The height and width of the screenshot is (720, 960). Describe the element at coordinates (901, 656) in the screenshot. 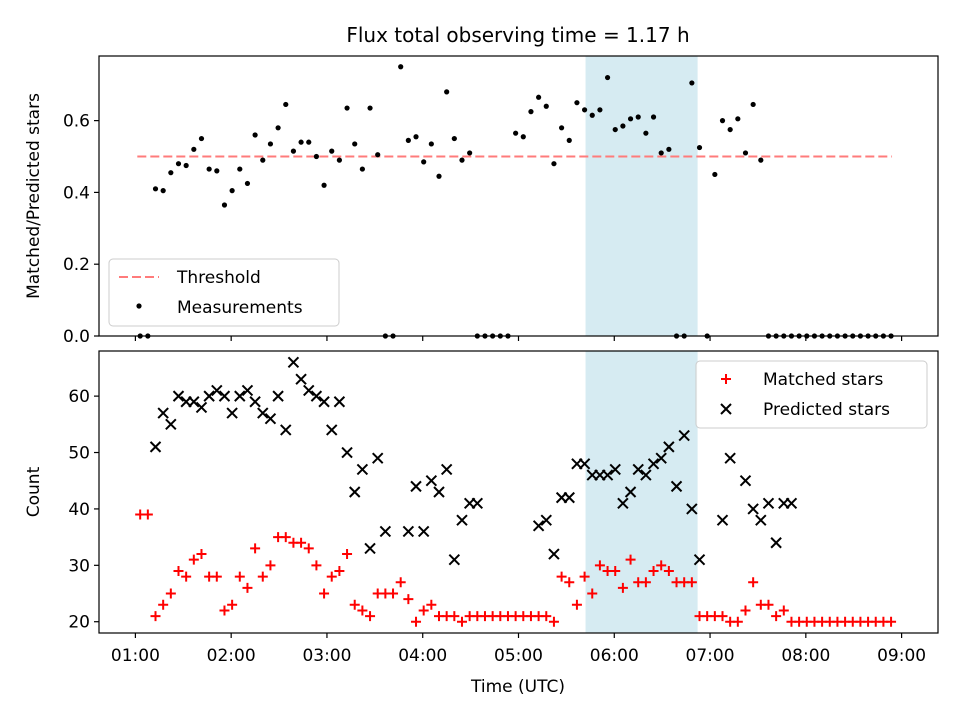

I see `x-tick-label: 09:00` at that location.